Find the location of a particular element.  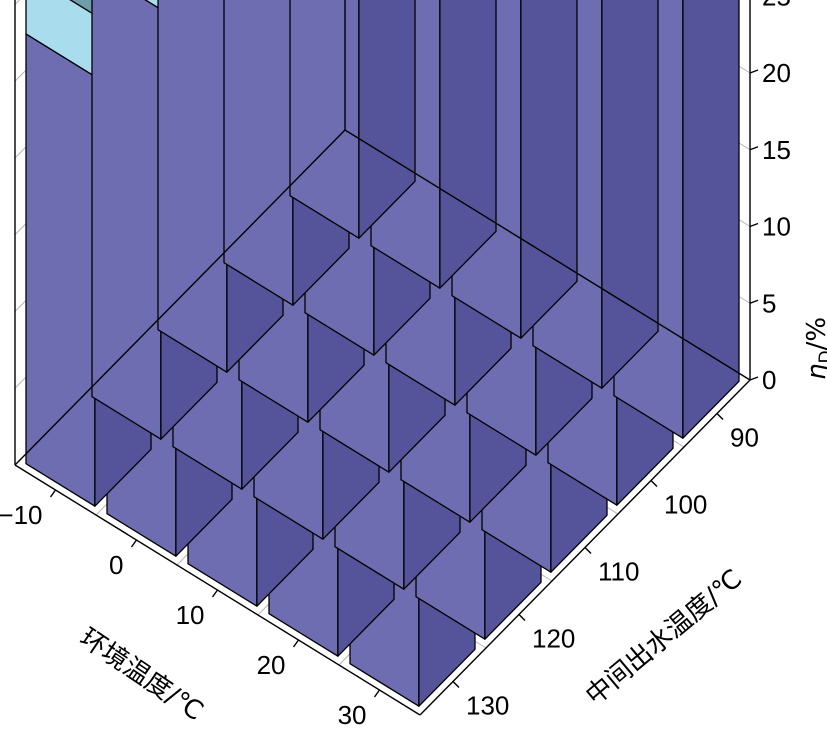

z-tick-label: 5 is located at coordinates (769, 303).